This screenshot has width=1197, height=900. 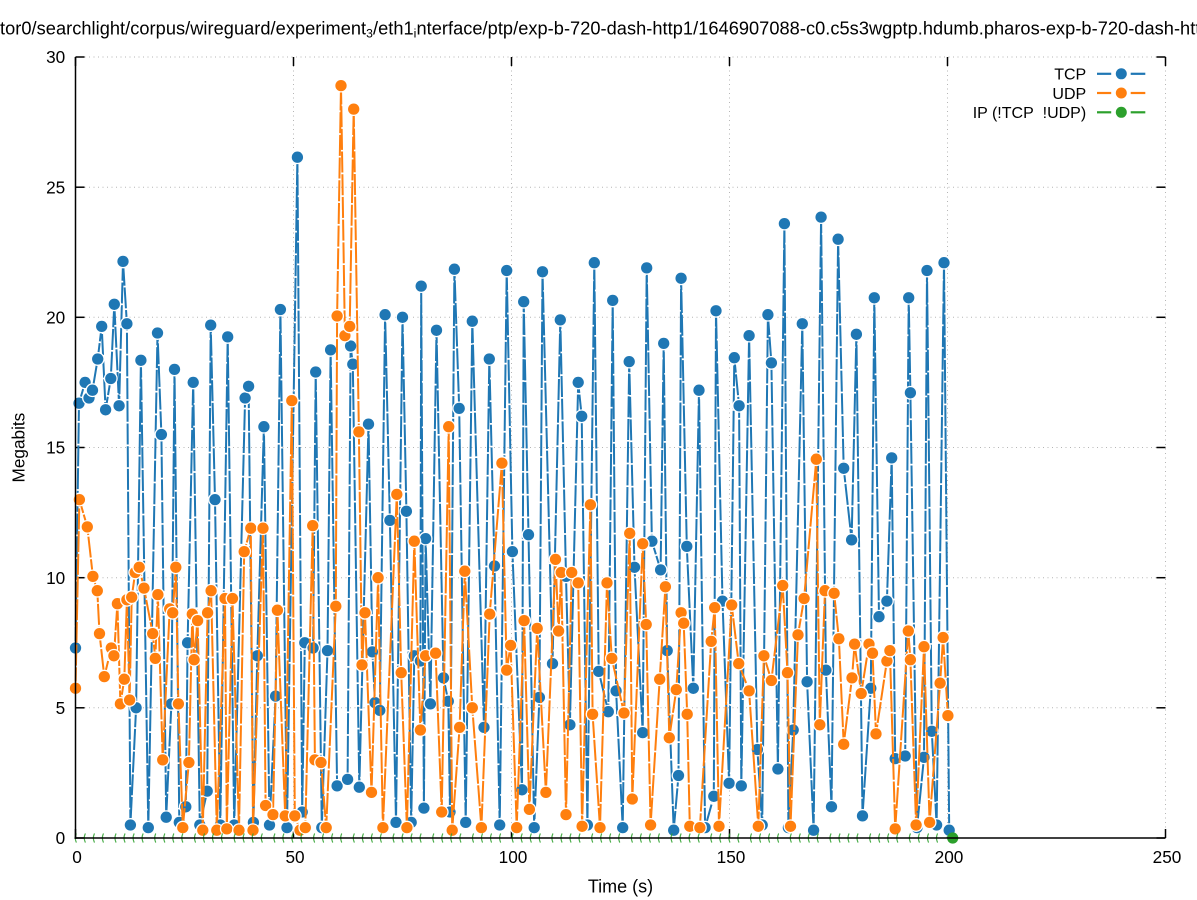 What do you see at coordinates (949, 857) in the screenshot?
I see `svg-text: 200` at bounding box center [949, 857].